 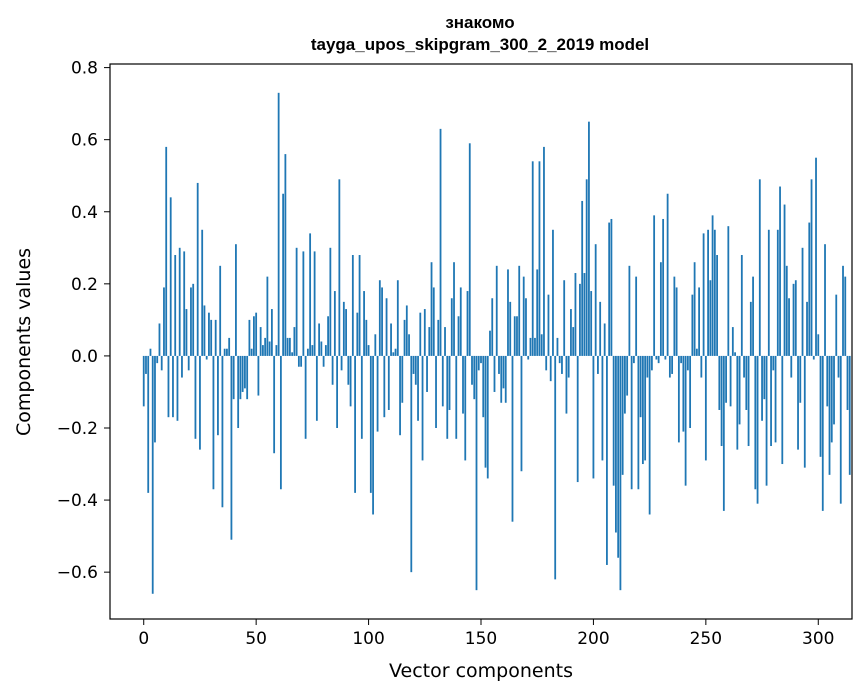 What do you see at coordinates (480, 44) in the screenshot?
I see `chart-title-line2: tayga_upos_skipgram_300_2_2019 model` at bounding box center [480, 44].